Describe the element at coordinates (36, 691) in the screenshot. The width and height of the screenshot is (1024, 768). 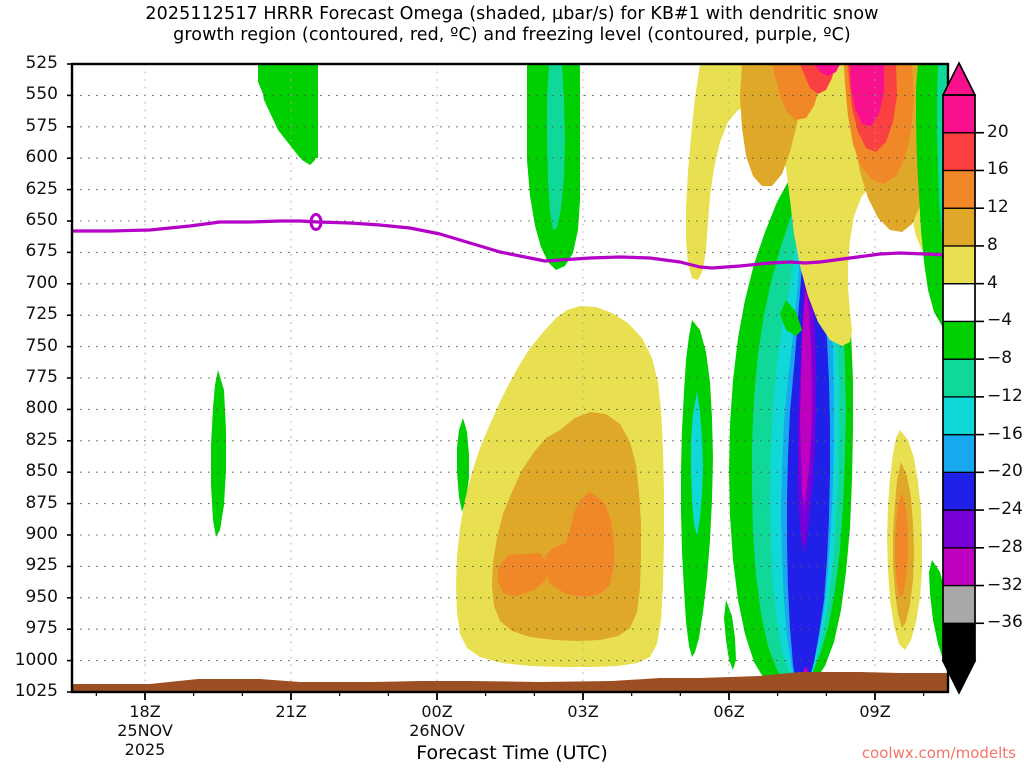
I see `y-axis-tick-label: 1025` at that location.